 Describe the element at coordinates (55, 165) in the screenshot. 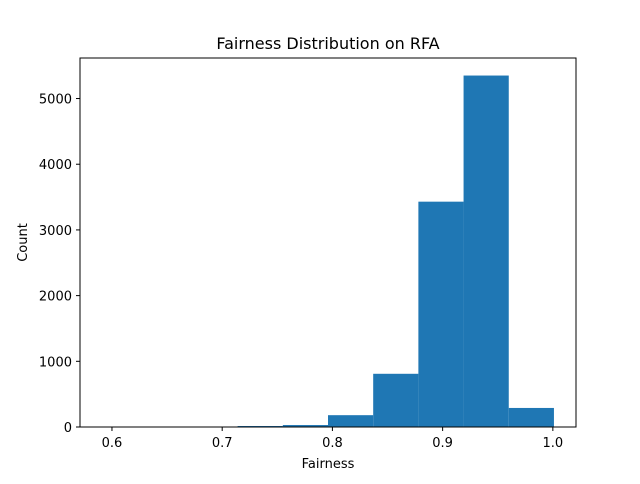

I see `y-tick-label: 4000` at that location.